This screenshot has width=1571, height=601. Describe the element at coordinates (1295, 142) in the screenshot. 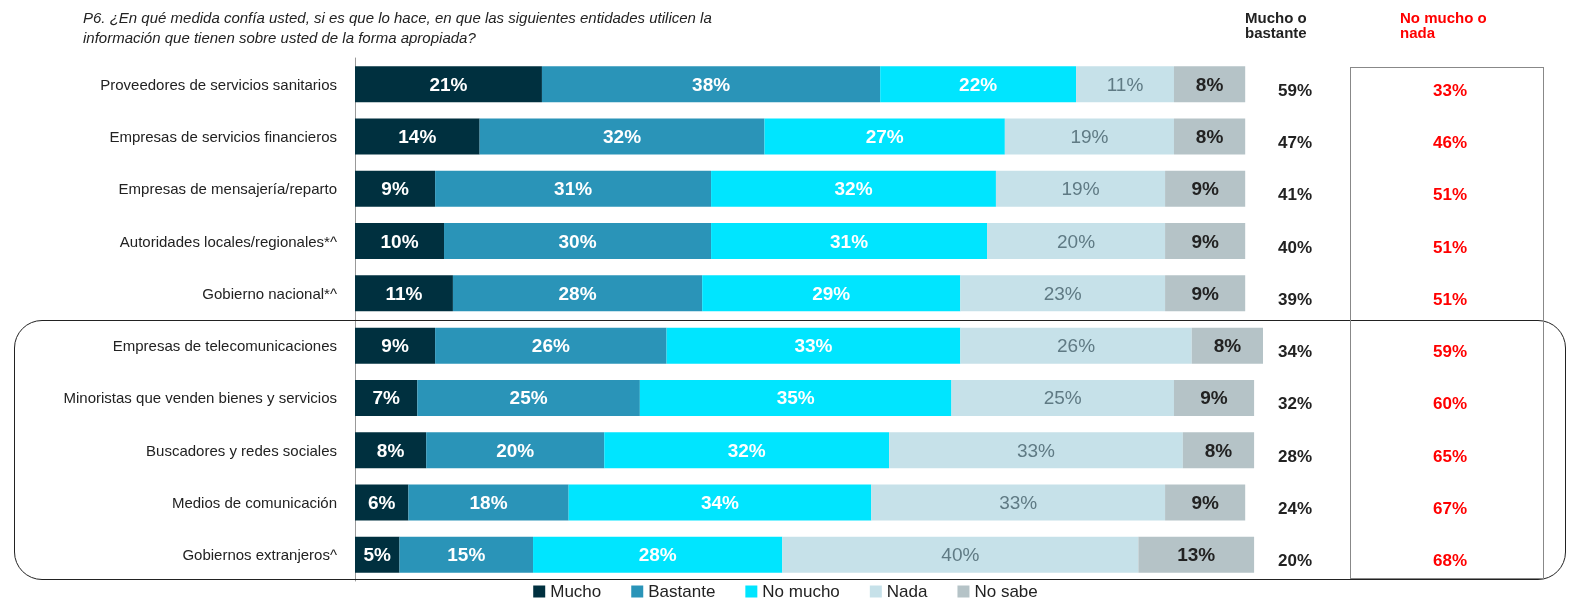

I see `text: 47%` at that location.